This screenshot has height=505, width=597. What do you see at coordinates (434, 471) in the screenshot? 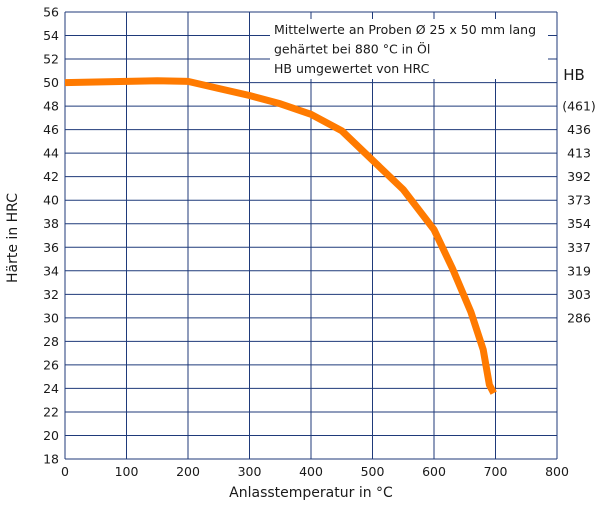
I see `x-tick-label: 600` at bounding box center [434, 471].